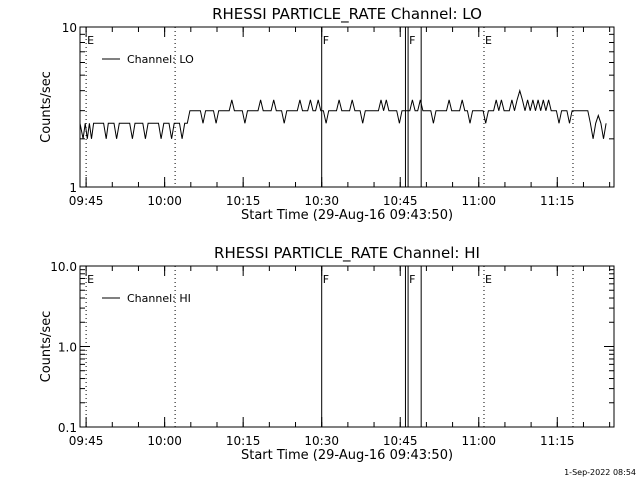 The image size is (640, 480). I want to click on y-tick-label: 10.0, so click(63, 267).